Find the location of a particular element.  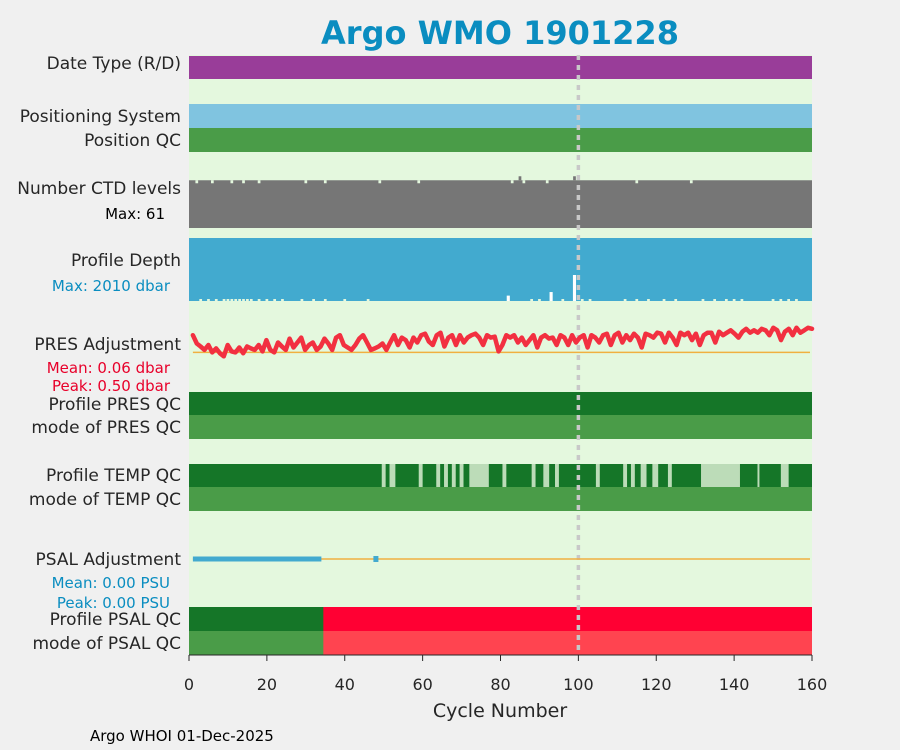

x-tick-label: 120 is located at coordinates (656, 684).